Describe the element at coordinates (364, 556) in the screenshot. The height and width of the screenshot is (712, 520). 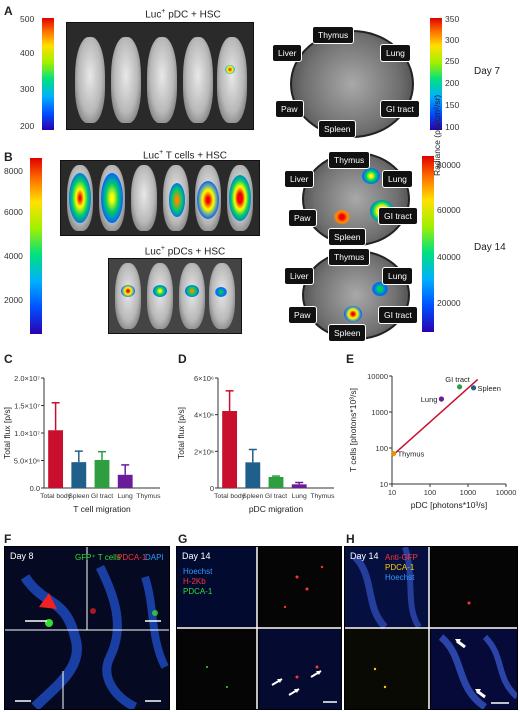
I see `panel-h-day: Day 14` at that location.